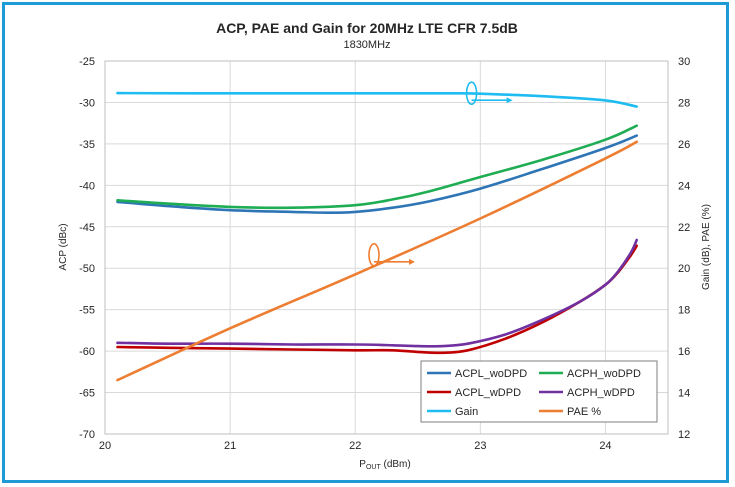 This screenshot has width=735, height=487. What do you see at coordinates (87, 62) in the screenshot?
I see `y-left-tick-label: -25` at bounding box center [87, 62].